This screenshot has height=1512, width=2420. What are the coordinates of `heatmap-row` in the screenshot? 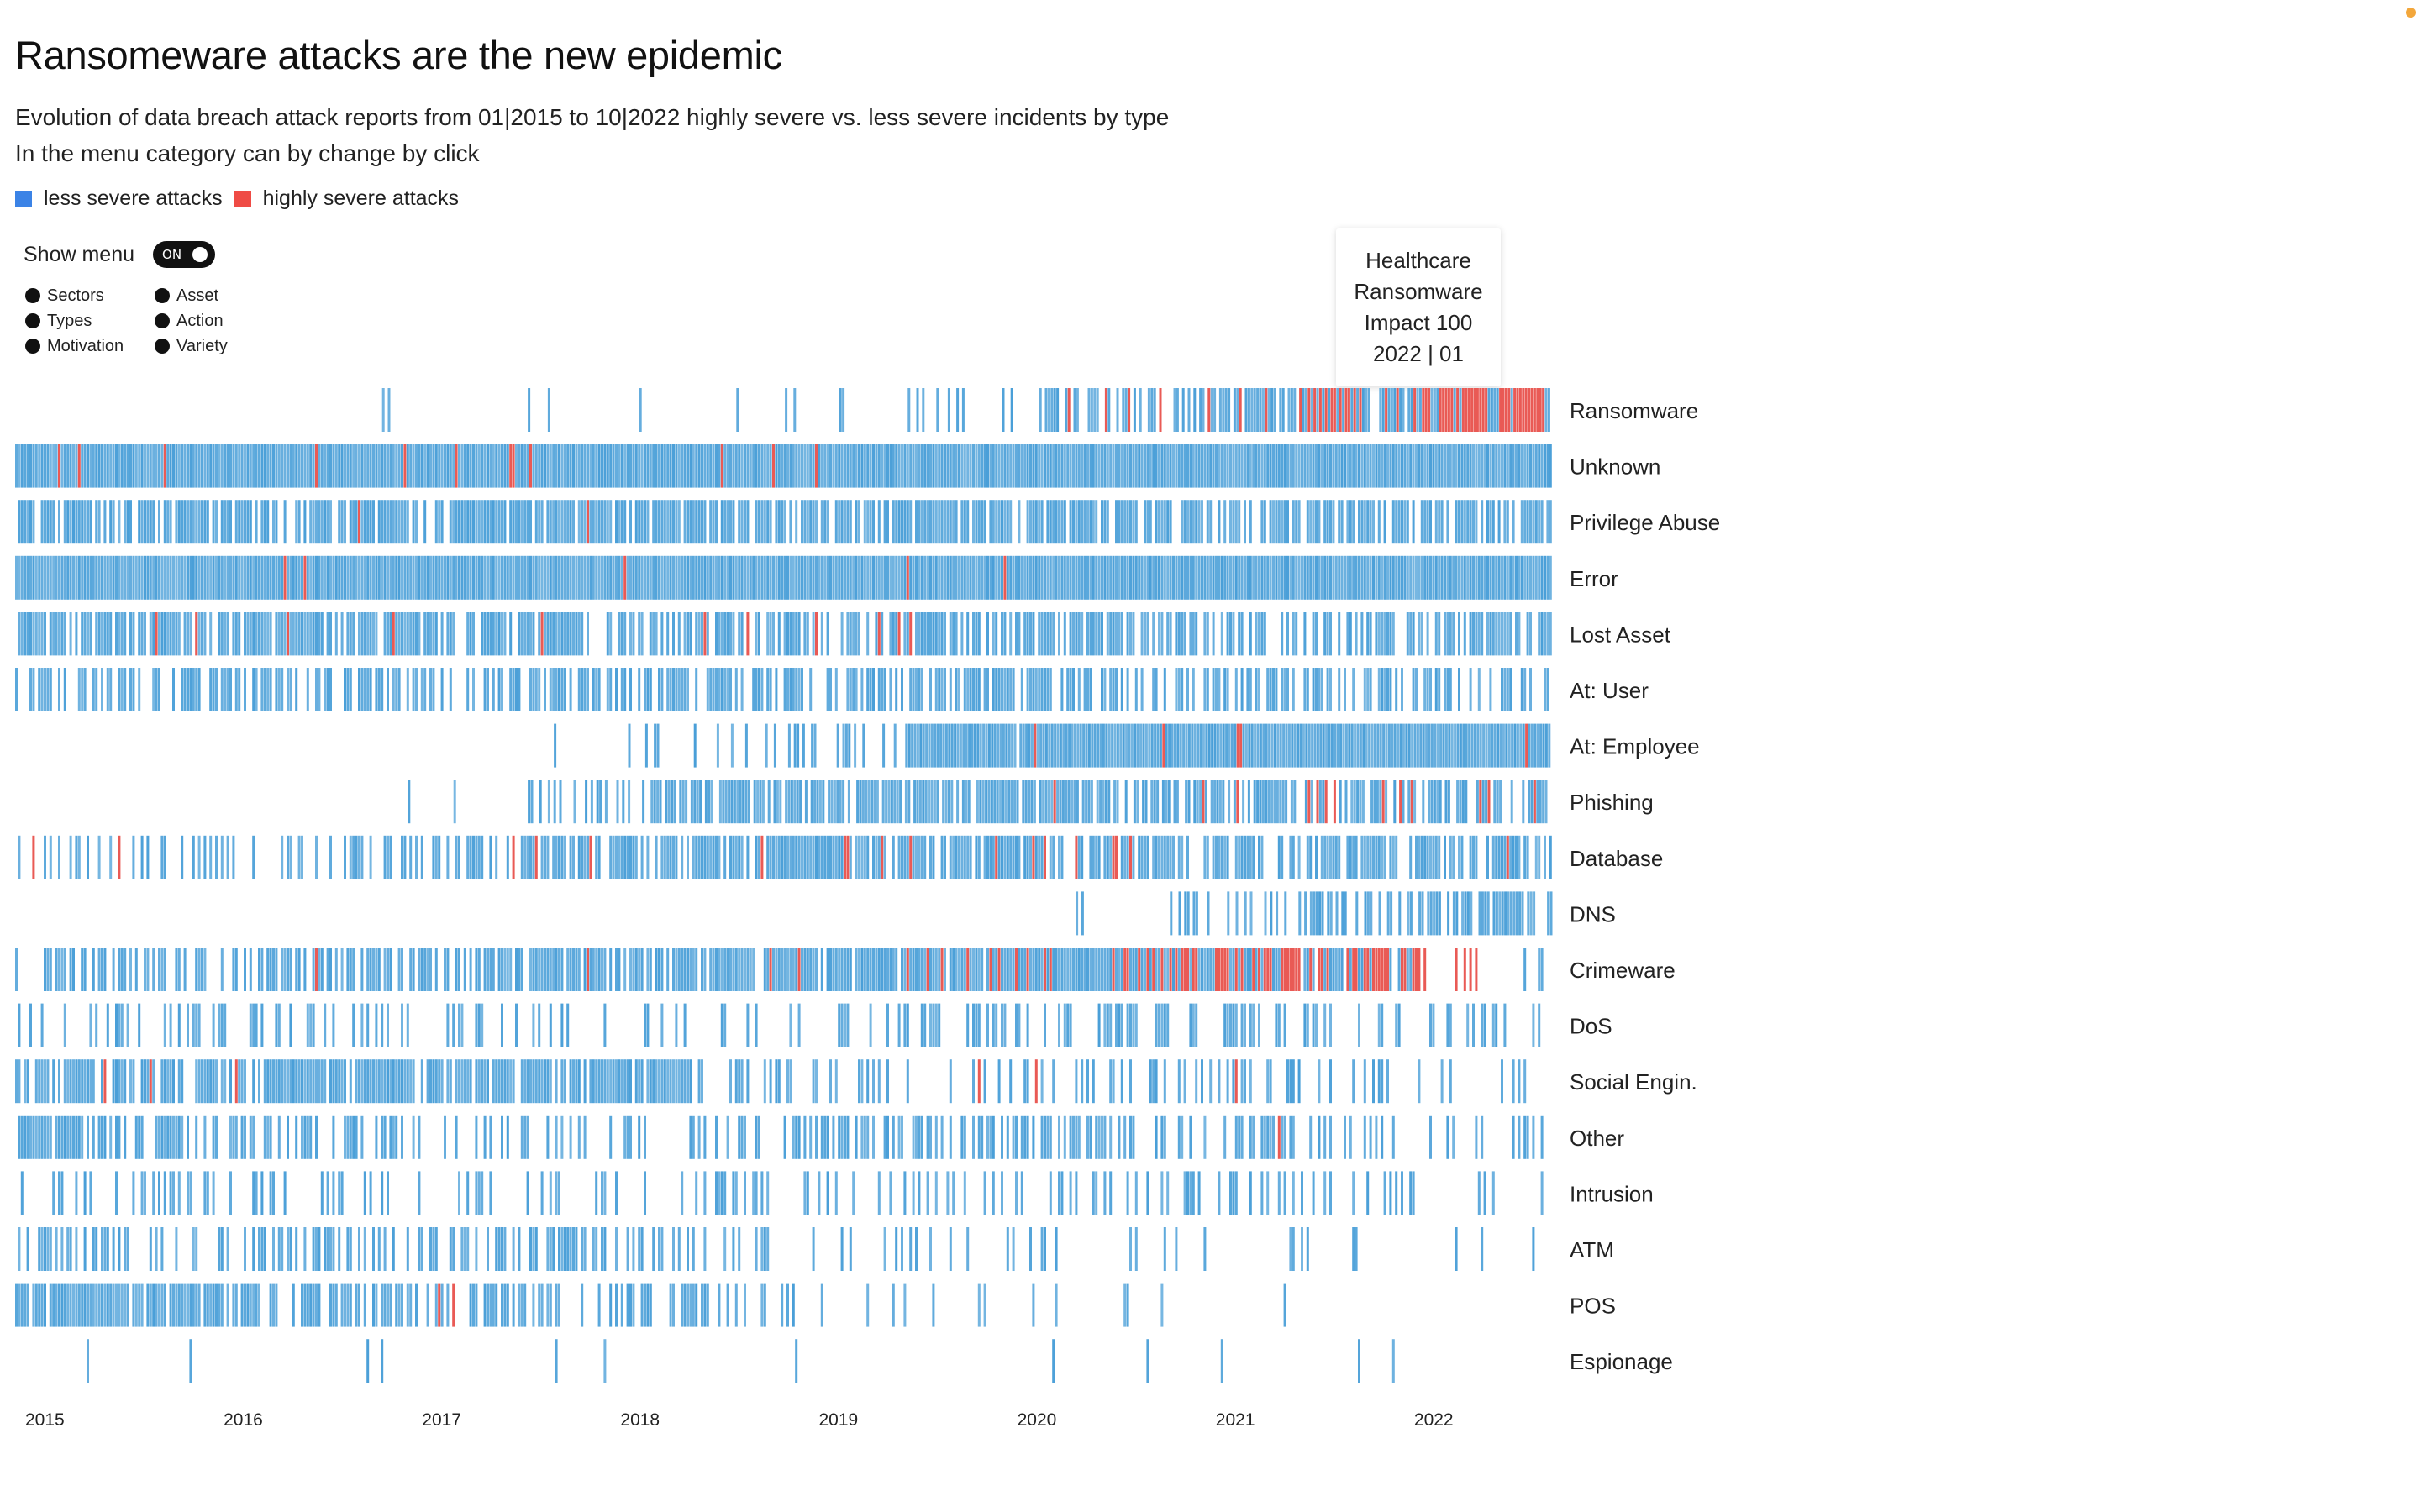 It's located at (783, 577).